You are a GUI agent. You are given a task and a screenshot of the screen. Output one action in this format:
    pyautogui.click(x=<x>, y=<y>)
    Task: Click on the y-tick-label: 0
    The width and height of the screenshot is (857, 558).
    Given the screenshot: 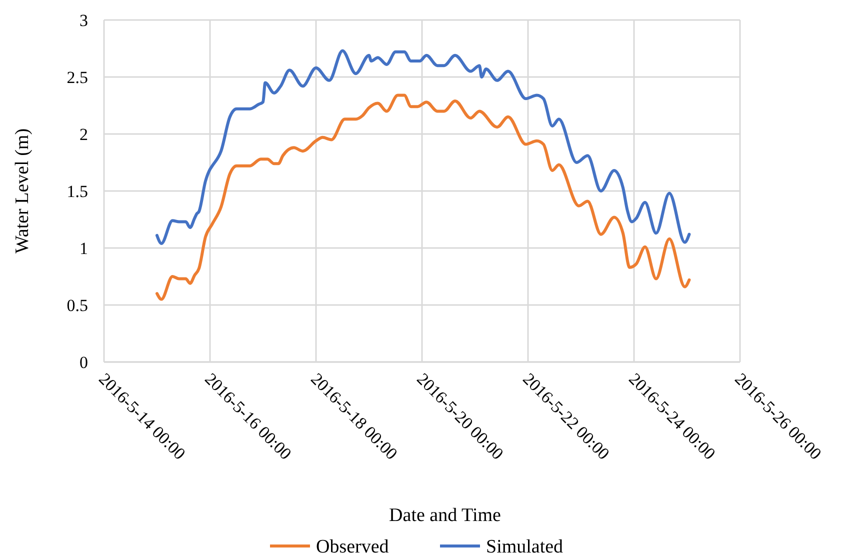 What is the action you would take?
    pyautogui.click(x=84, y=362)
    